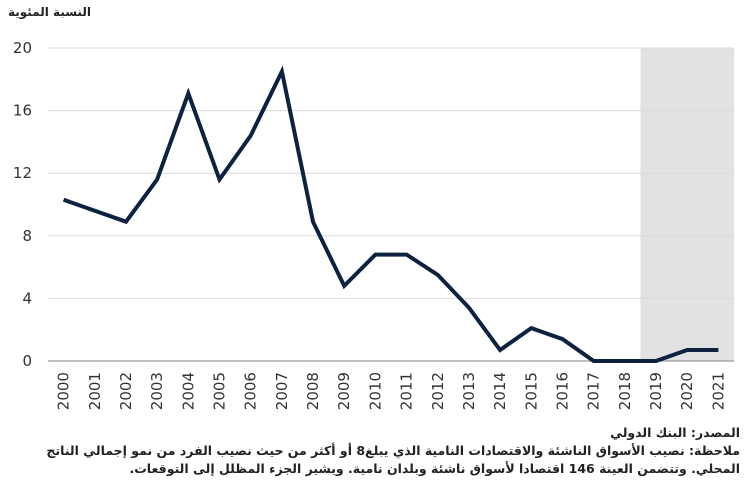 The image size is (750, 504). Describe the element at coordinates (282, 391) in the screenshot. I see `x-tick-label: 2007` at that location.